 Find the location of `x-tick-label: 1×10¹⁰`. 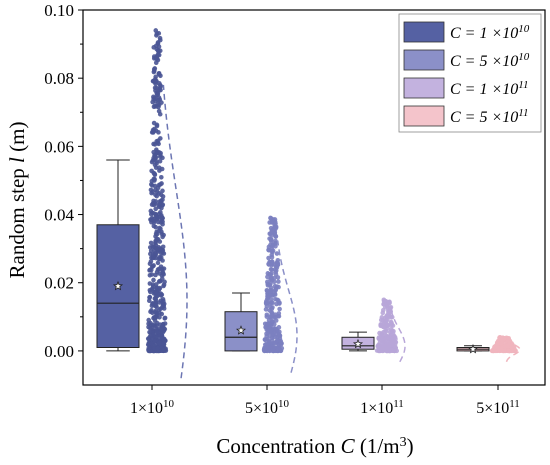

x-tick-label: 1×10¹⁰ is located at coordinates (152, 407).